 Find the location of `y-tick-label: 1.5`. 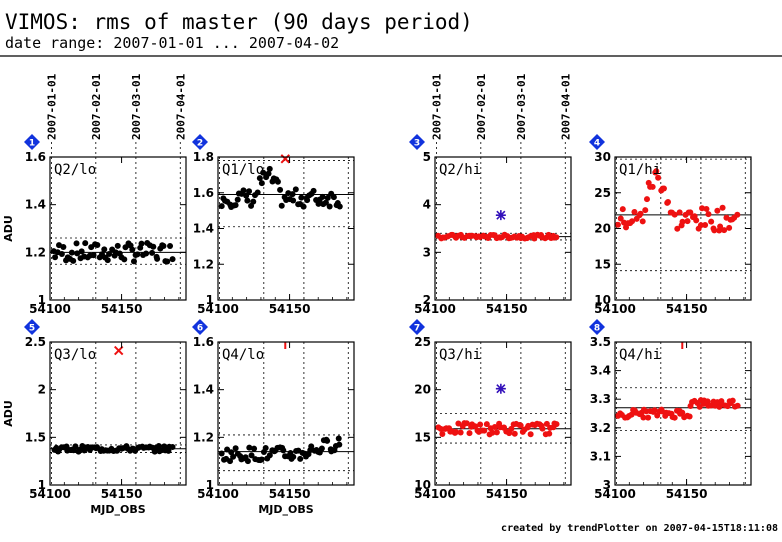

y-tick-label: 1.5 is located at coordinates (35, 437).